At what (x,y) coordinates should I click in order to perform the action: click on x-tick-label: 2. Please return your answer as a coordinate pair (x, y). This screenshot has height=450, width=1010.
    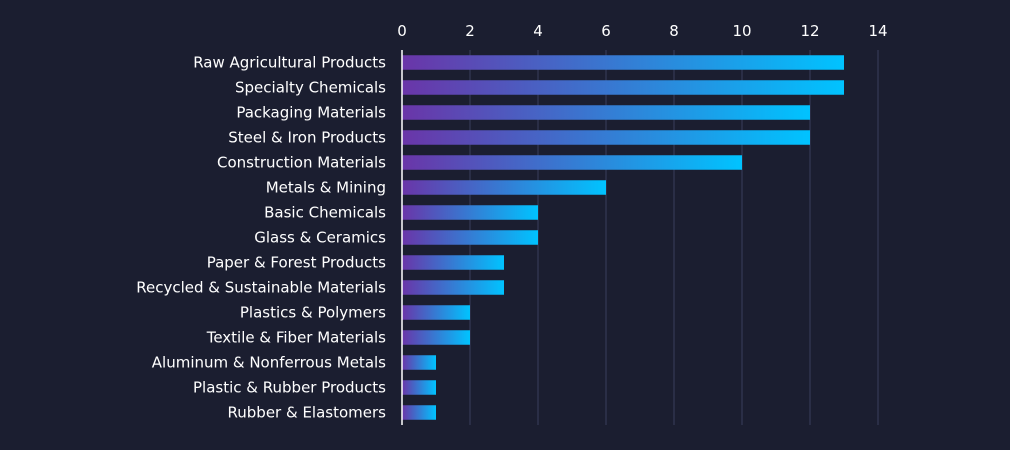
    Looking at the image, I should click on (470, 31).